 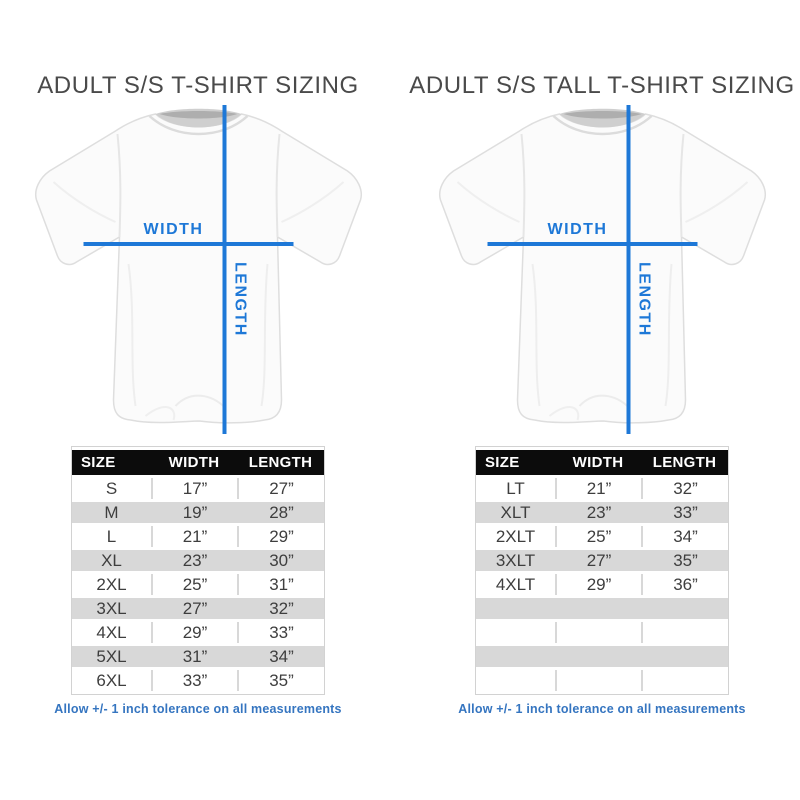 I want to click on table-row: XL 23” 30”, so click(x=198, y=560).